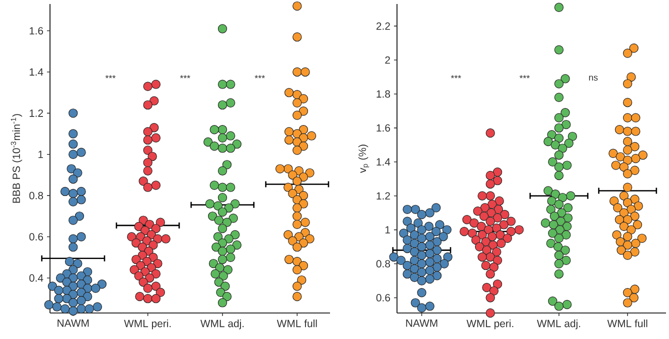  What do you see at coordinates (16, 158) in the screenshot?
I see `y-axis-title: BBB PS (10$^{-3}$min$^{-1}$)` at bounding box center [16, 158].